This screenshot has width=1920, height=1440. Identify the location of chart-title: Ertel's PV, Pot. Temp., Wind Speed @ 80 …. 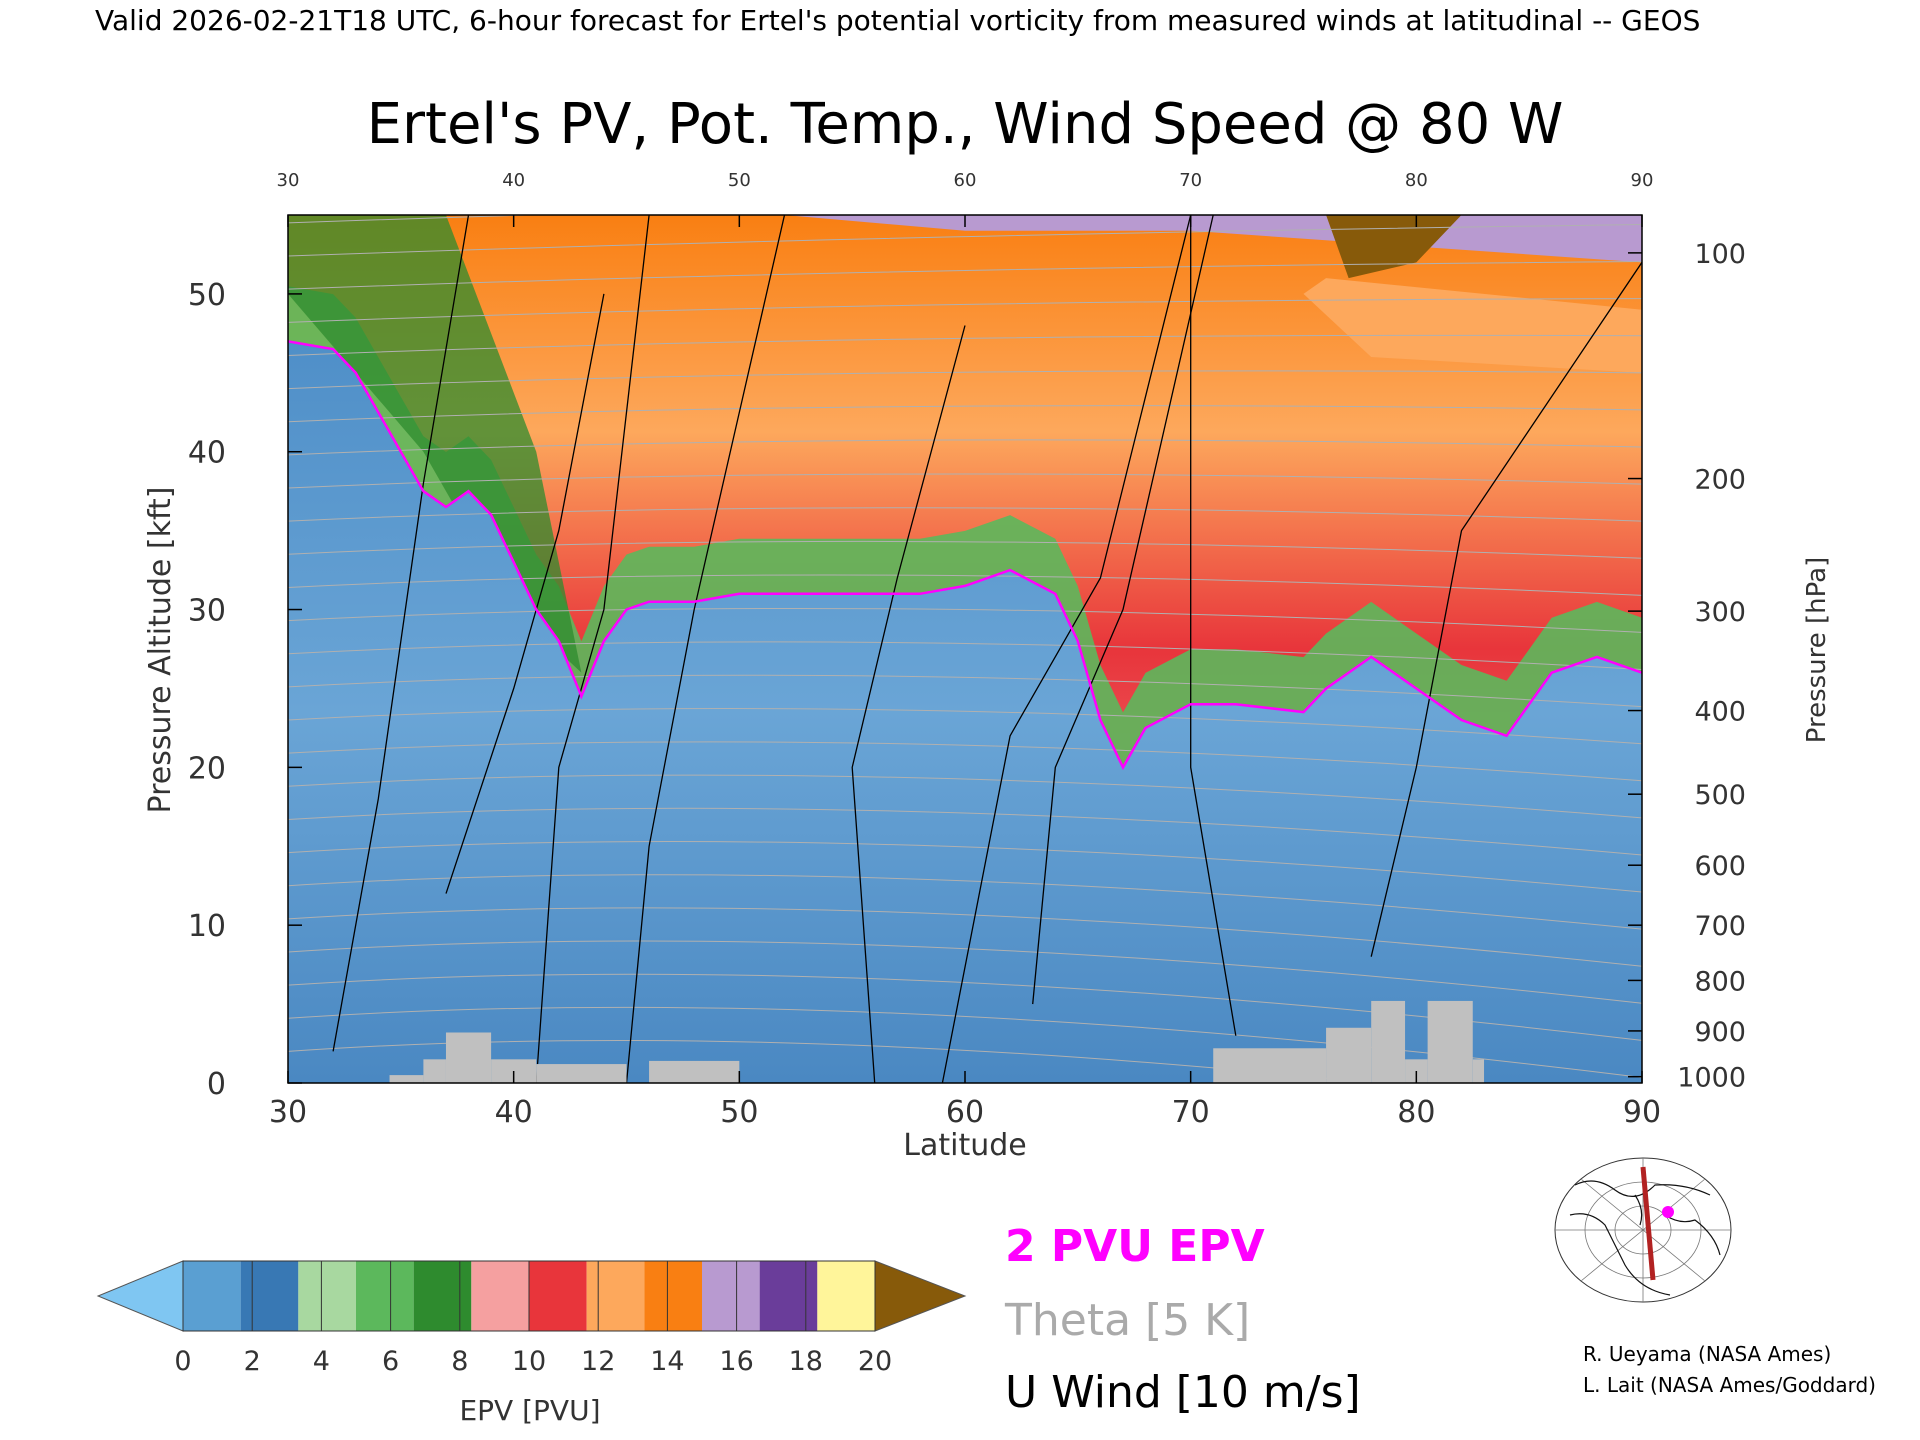
(965, 124).